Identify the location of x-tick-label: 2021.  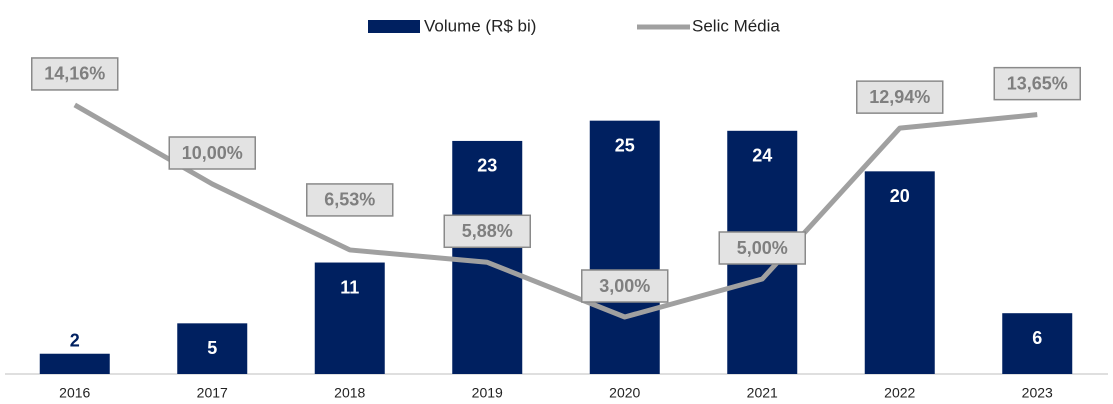
(762, 393).